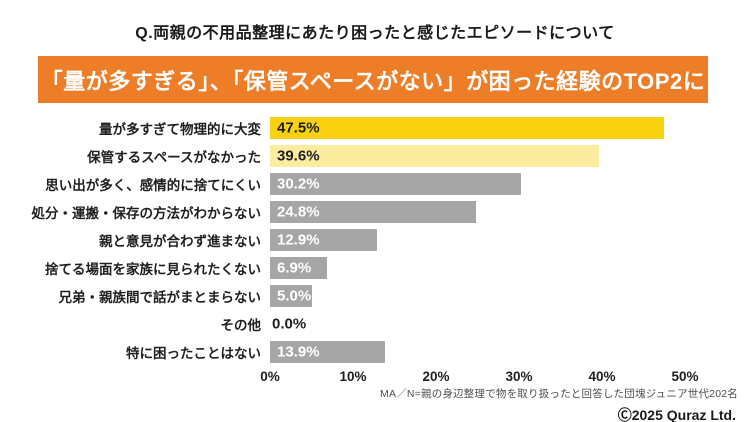  What do you see at coordinates (241, 325) in the screenshot?
I see `category-label: その他` at bounding box center [241, 325].